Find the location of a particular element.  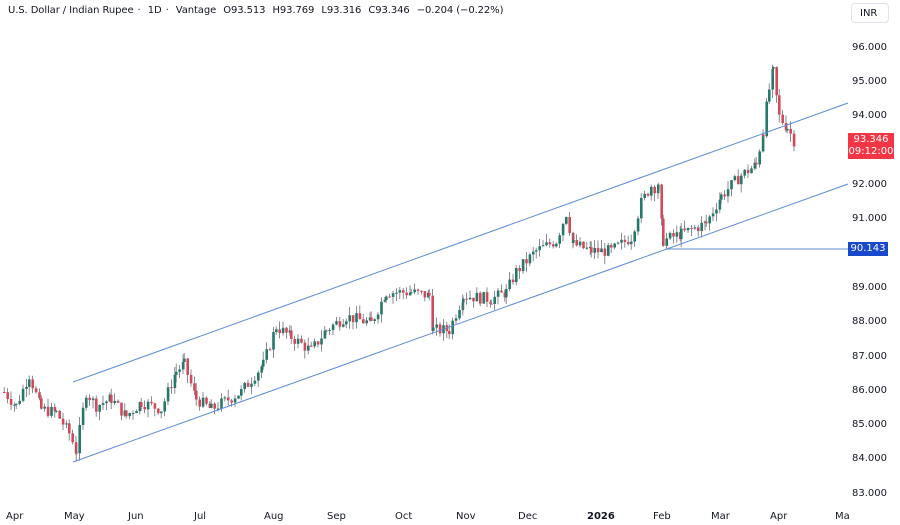

x-tick-label: May is located at coordinates (74, 516).